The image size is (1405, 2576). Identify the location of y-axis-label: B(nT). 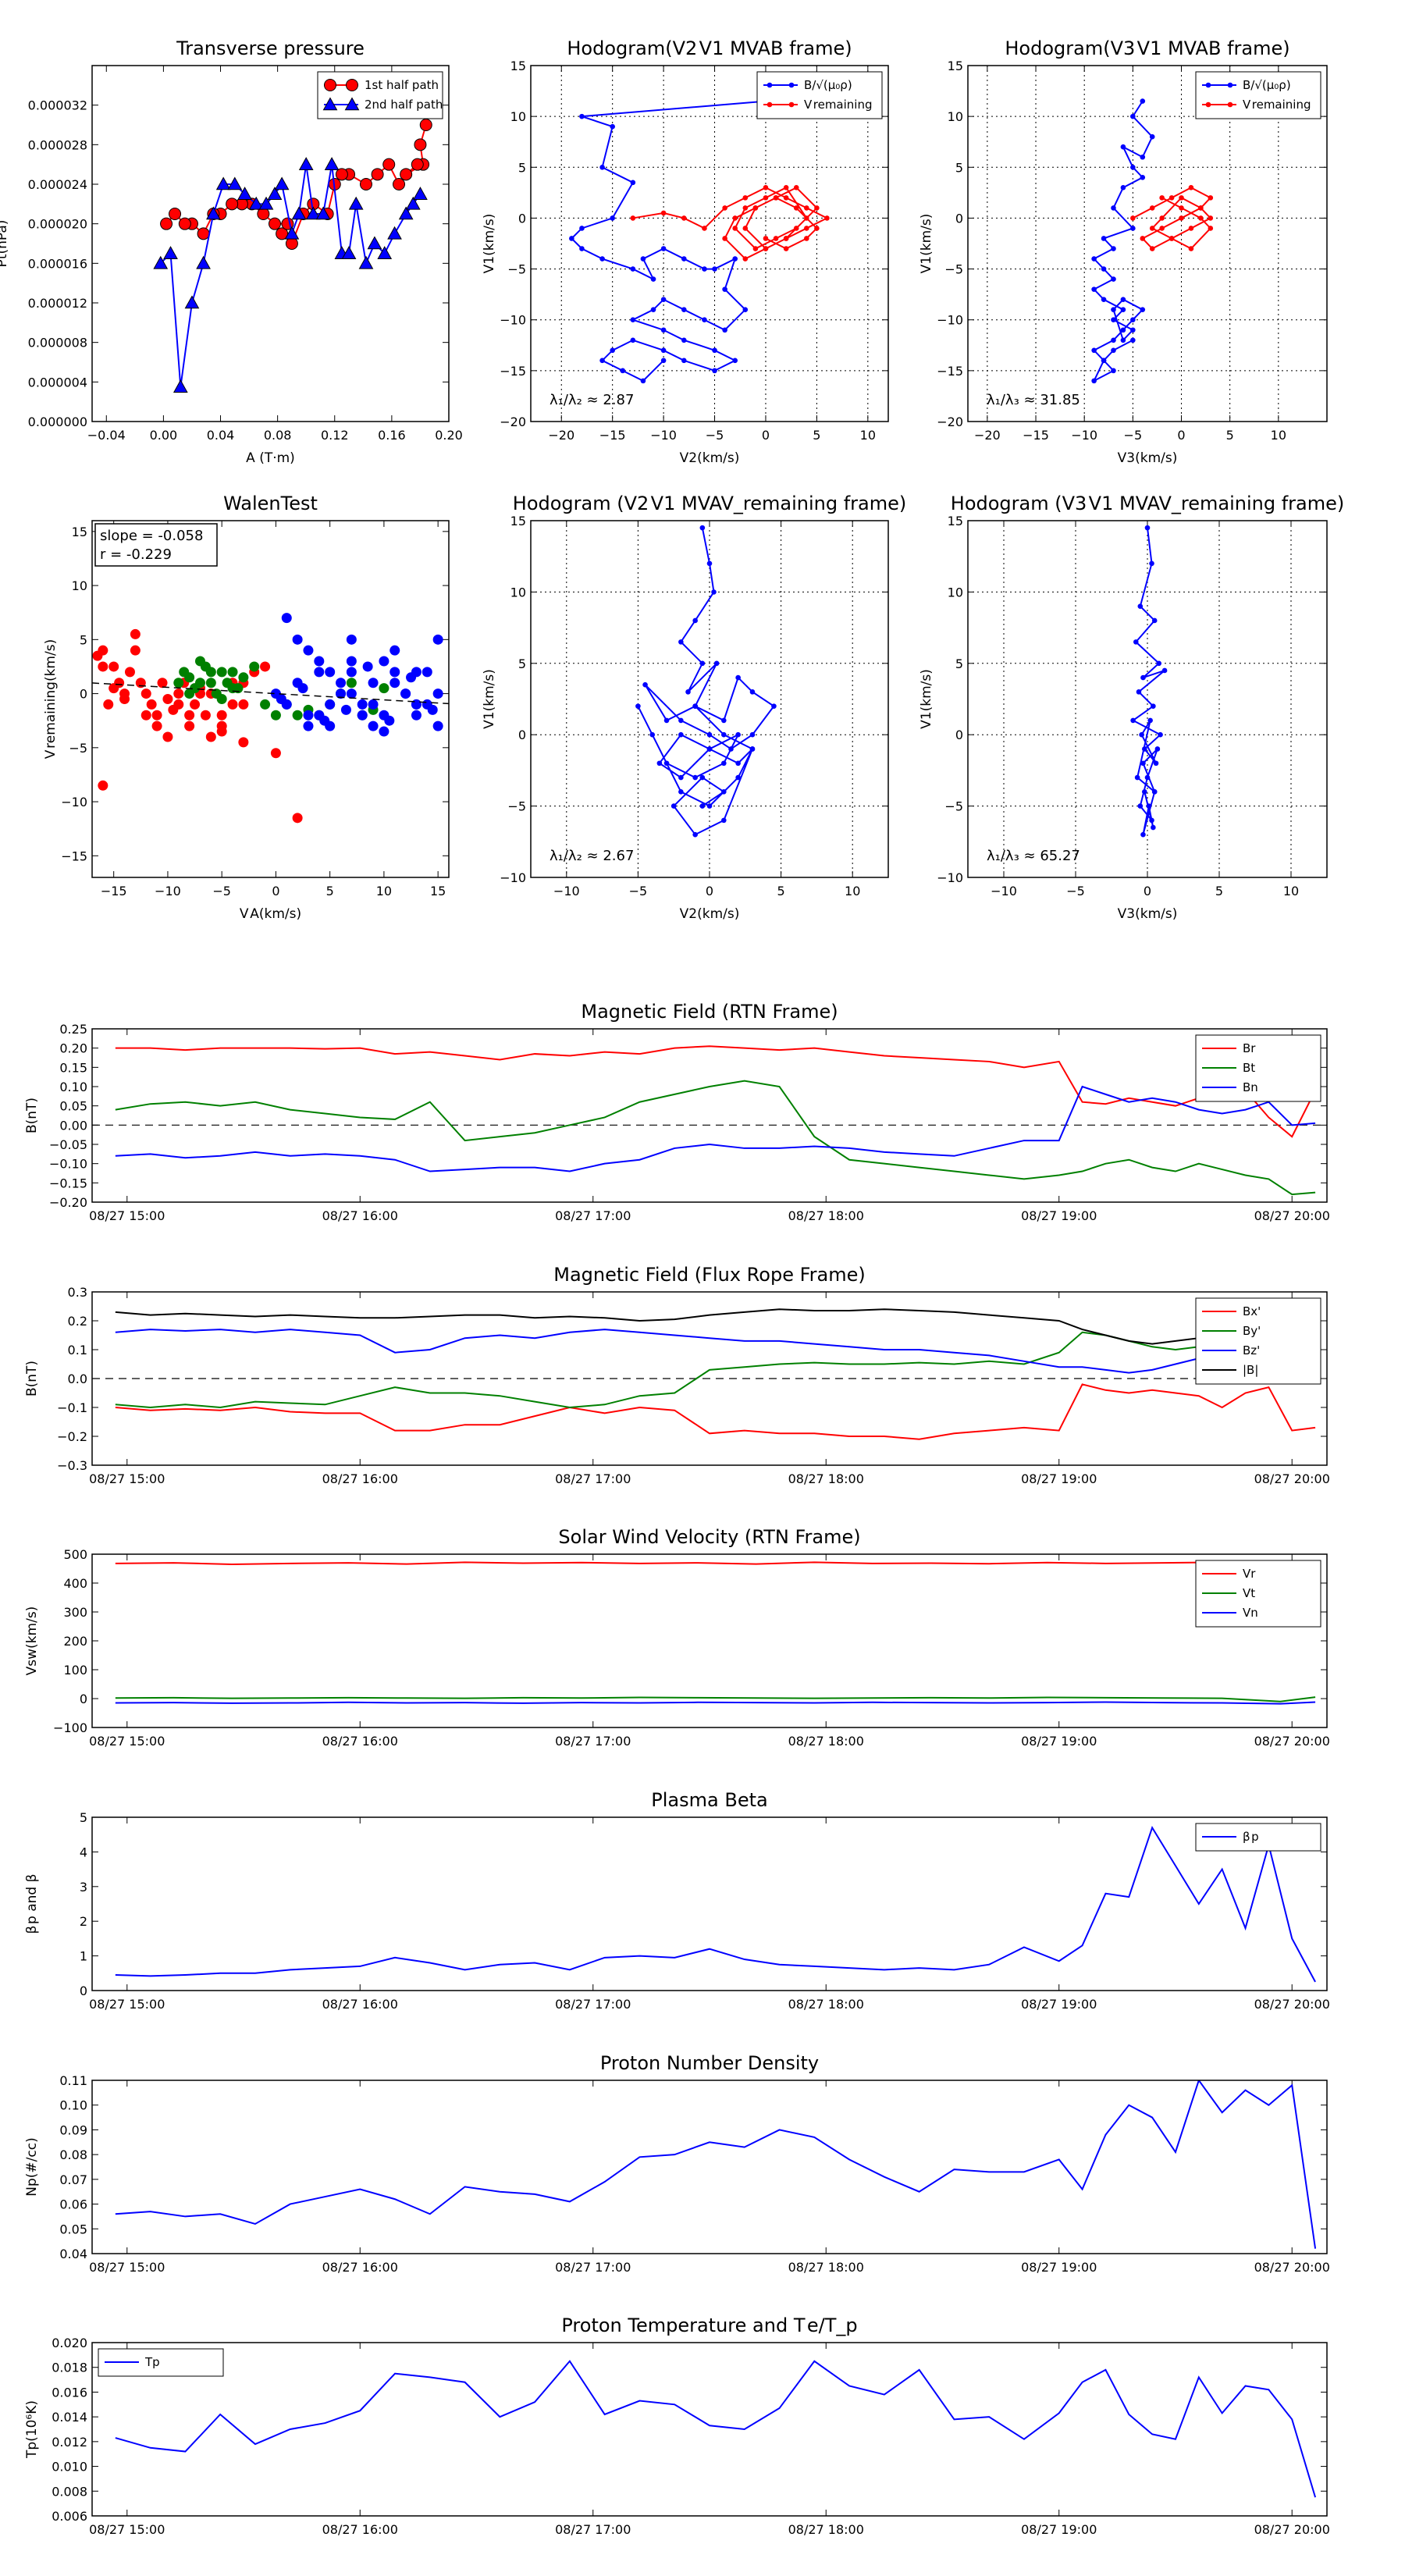
(32, 1379).